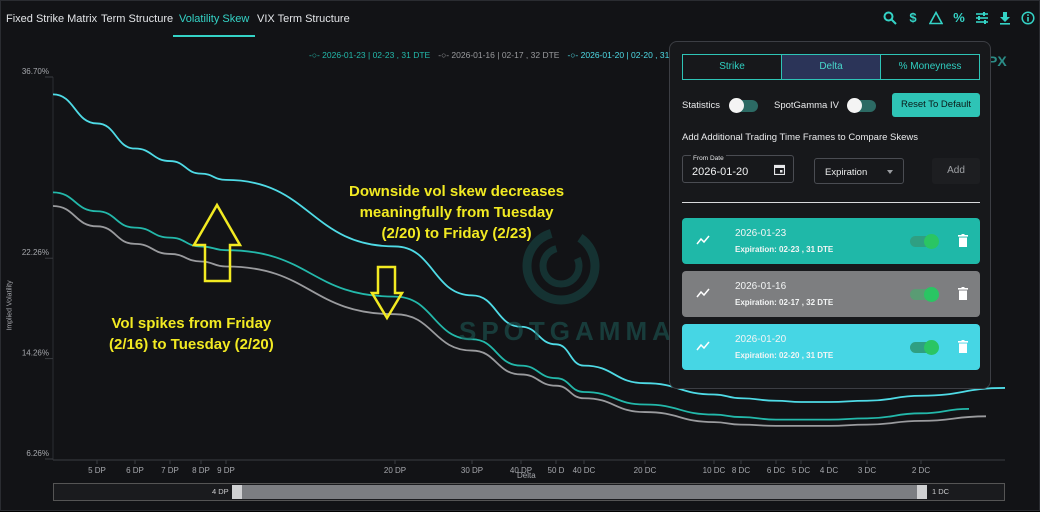  Describe the element at coordinates (720, 172) in the screenshot. I see `from-date-value: 2026-01-20` at that location.